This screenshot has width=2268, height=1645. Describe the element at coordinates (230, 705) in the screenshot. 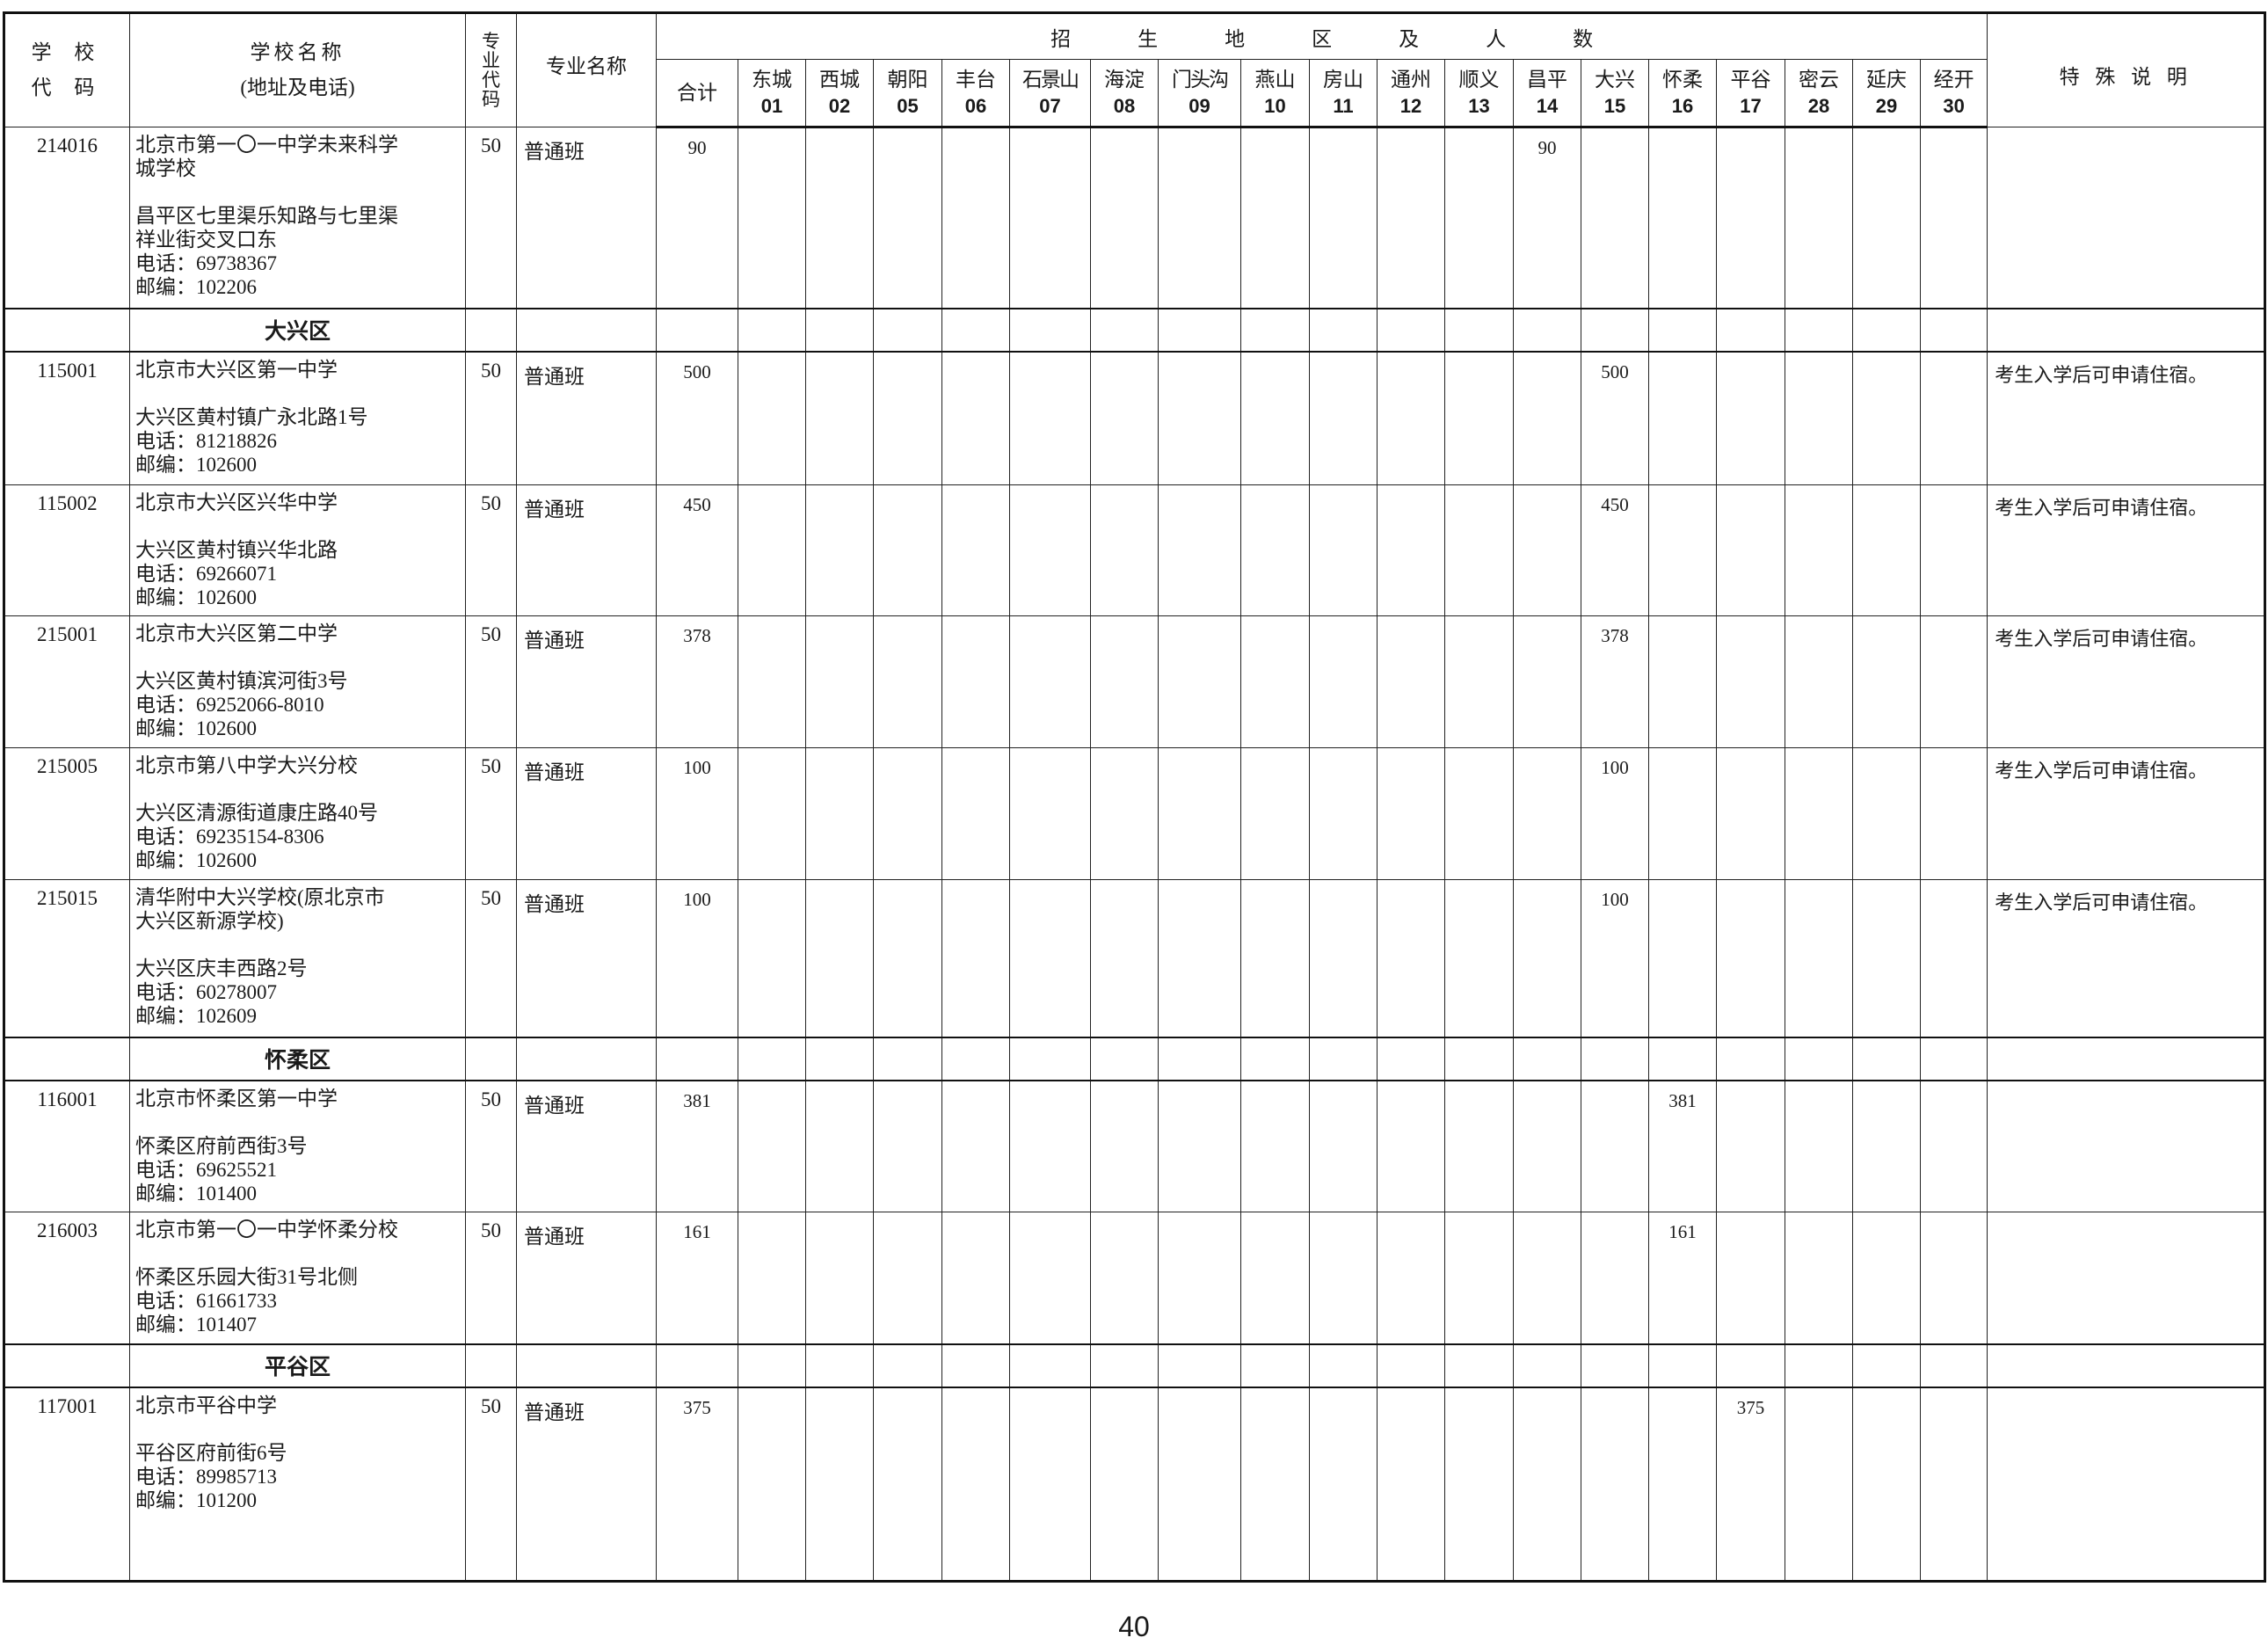

I see `phone: 电话：69252066-8010` at that location.